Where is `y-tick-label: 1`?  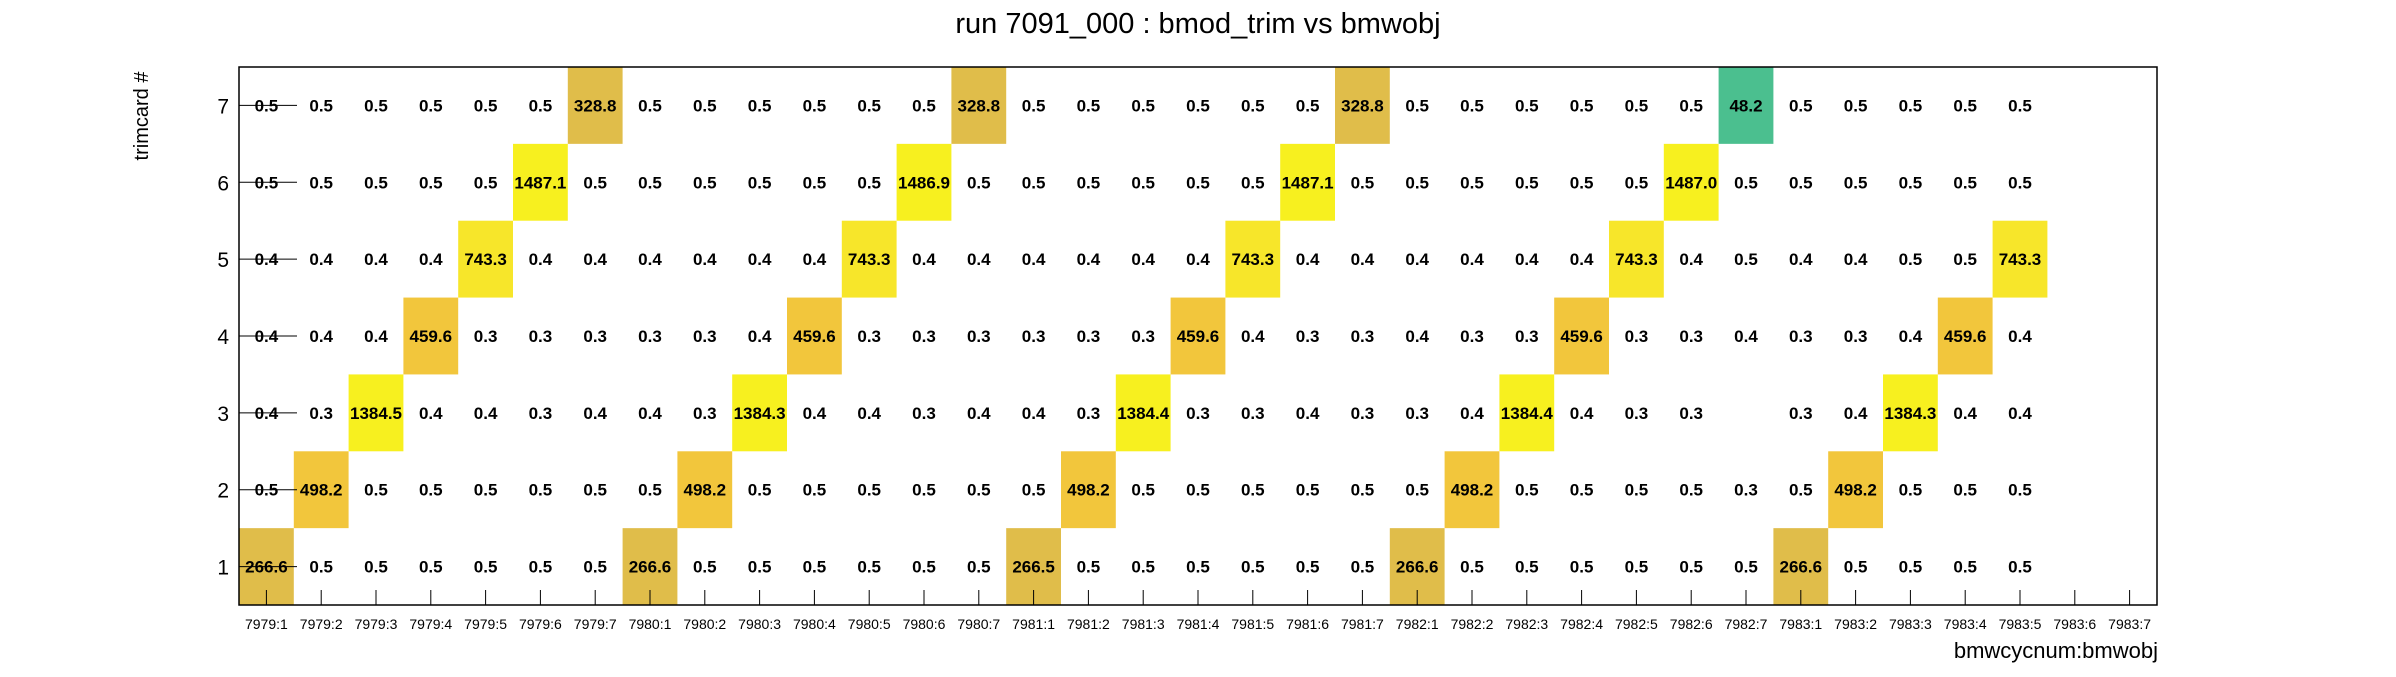 y-tick-label: 1 is located at coordinates (223, 568).